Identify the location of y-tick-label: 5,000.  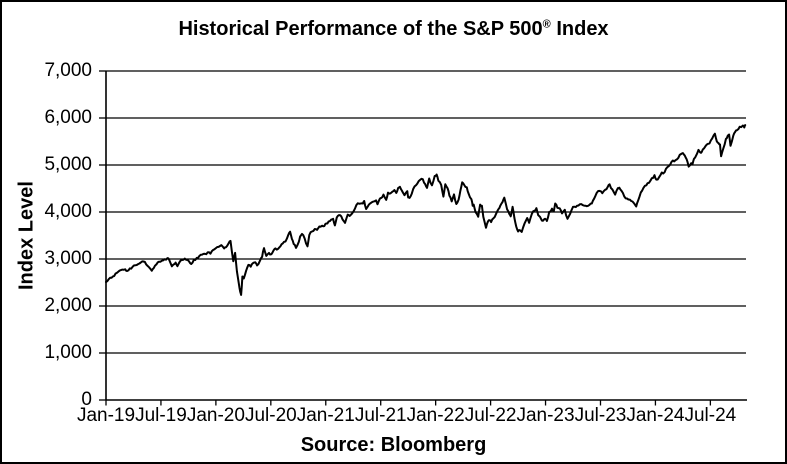
(68, 164).